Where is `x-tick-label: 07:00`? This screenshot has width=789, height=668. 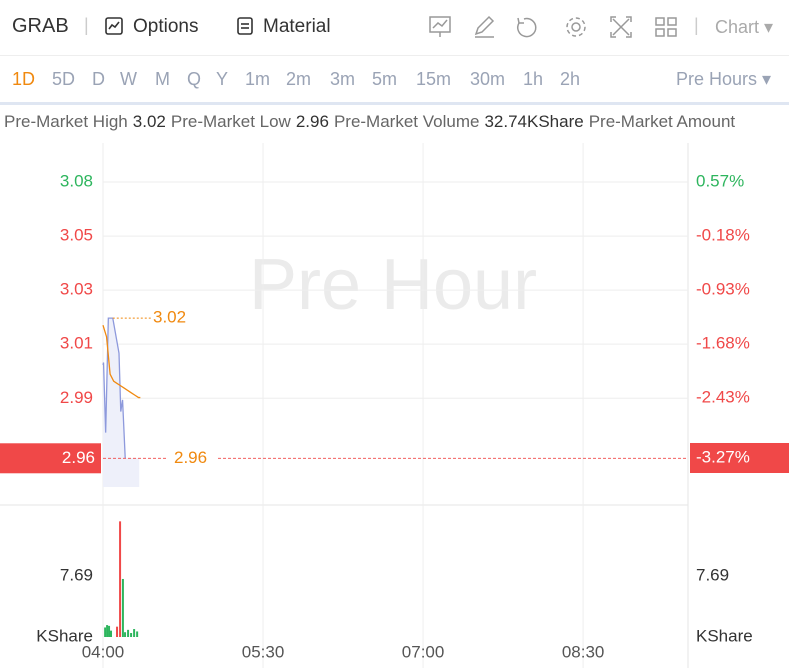 x-tick-label: 07:00 is located at coordinates (423, 651).